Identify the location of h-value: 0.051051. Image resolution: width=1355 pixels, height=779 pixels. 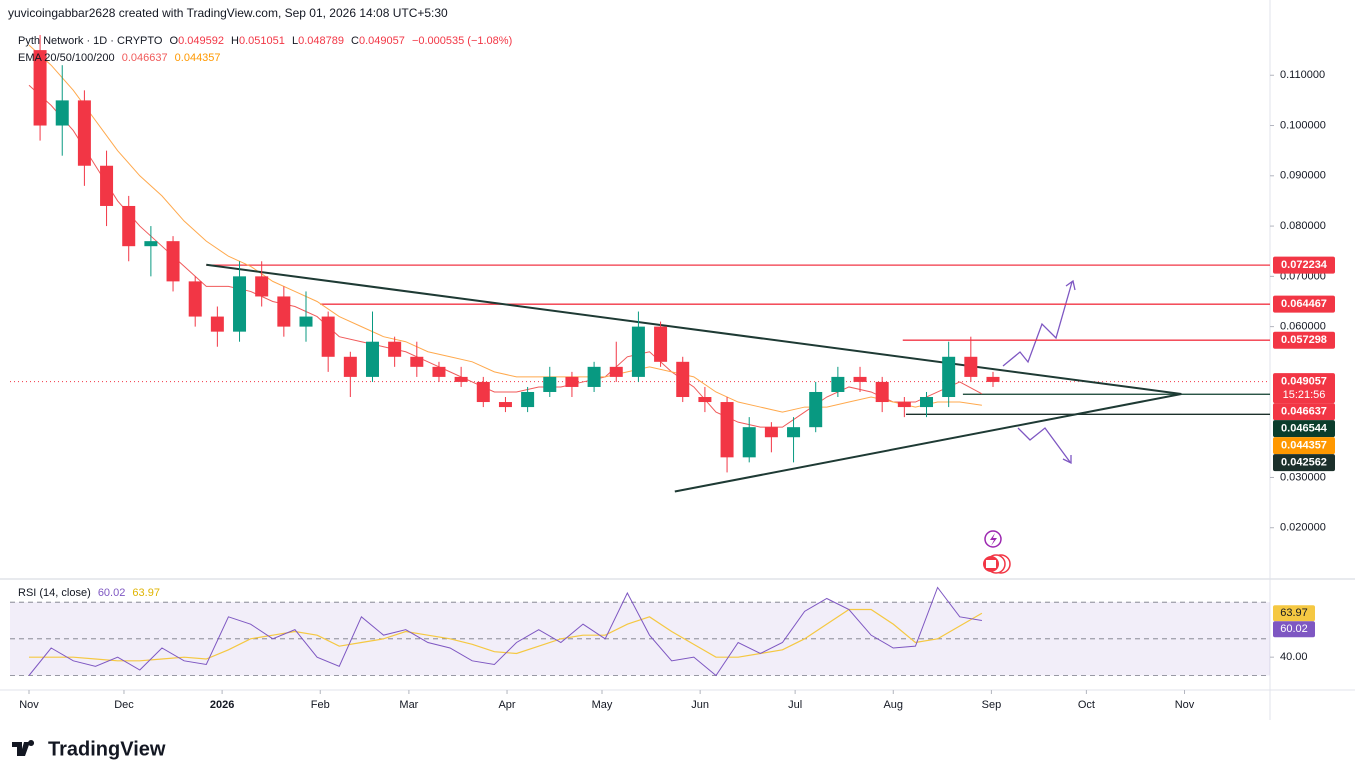
(262, 41).